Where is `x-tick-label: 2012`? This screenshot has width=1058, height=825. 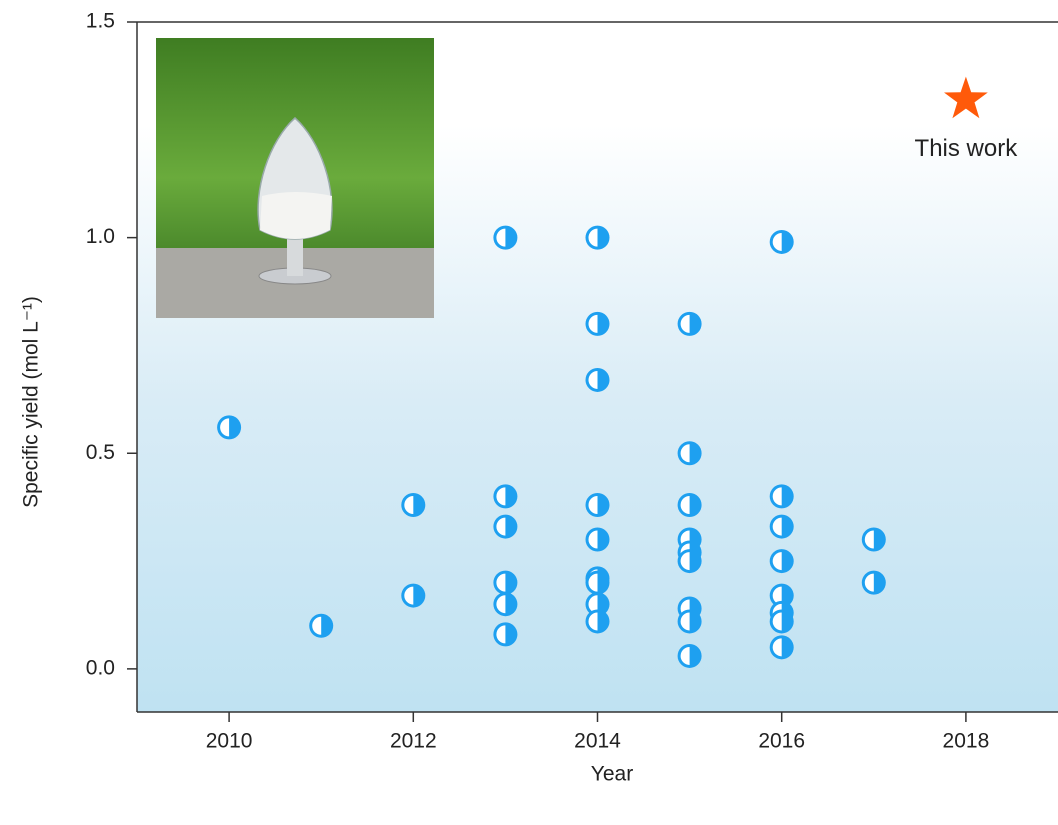
x-tick-label: 2012 is located at coordinates (413, 741).